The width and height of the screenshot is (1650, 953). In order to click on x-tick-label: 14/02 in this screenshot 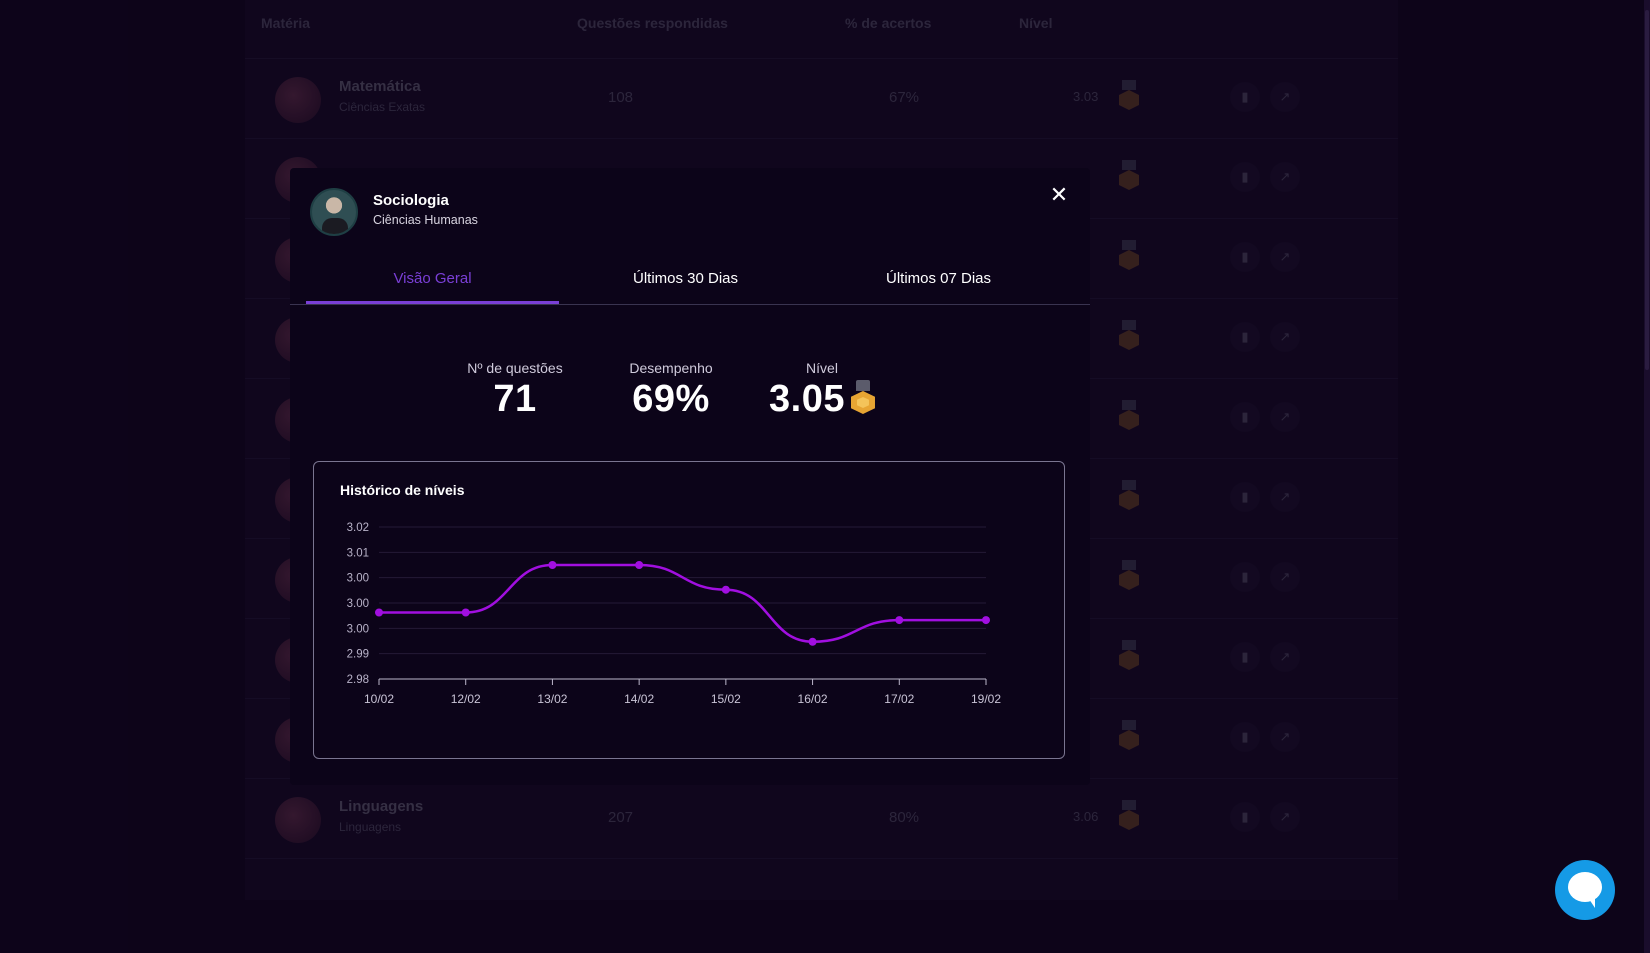, I will do `click(639, 699)`.